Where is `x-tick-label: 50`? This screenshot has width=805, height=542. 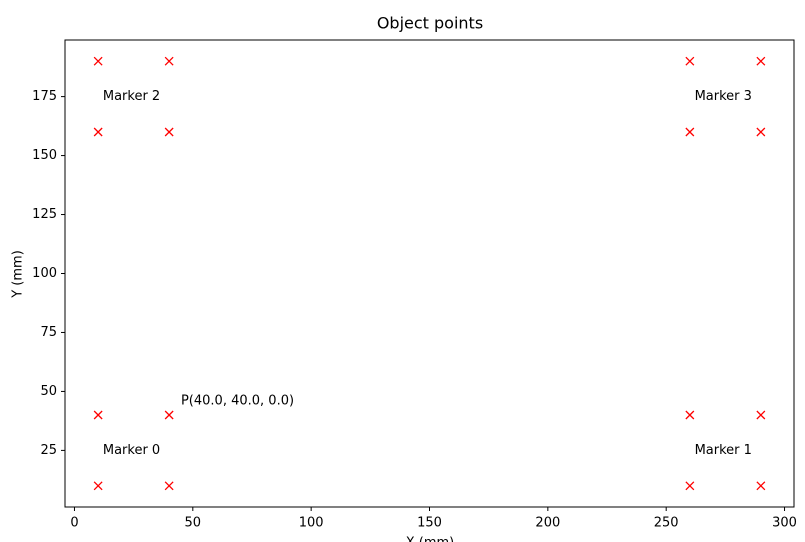
x-tick-label: 50 is located at coordinates (193, 523).